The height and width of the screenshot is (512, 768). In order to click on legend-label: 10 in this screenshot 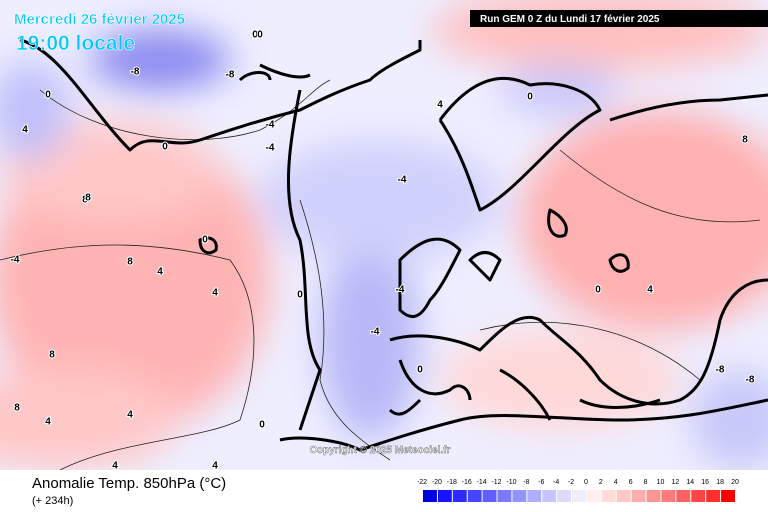, I will do `click(661, 482)`.